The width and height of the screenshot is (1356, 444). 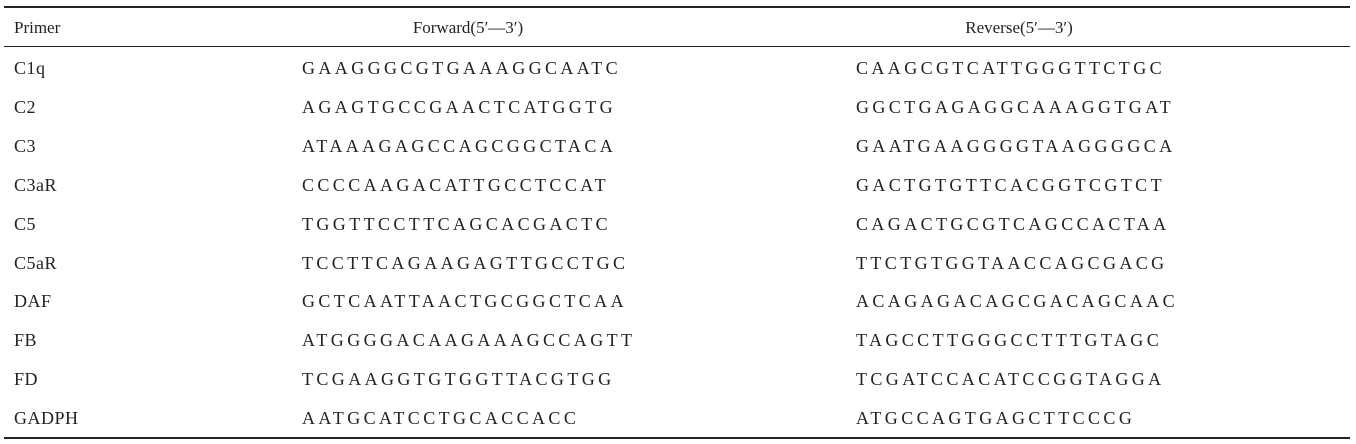 What do you see at coordinates (677, 46) in the screenshot?
I see `header-rule` at bounding box center [677, 46].